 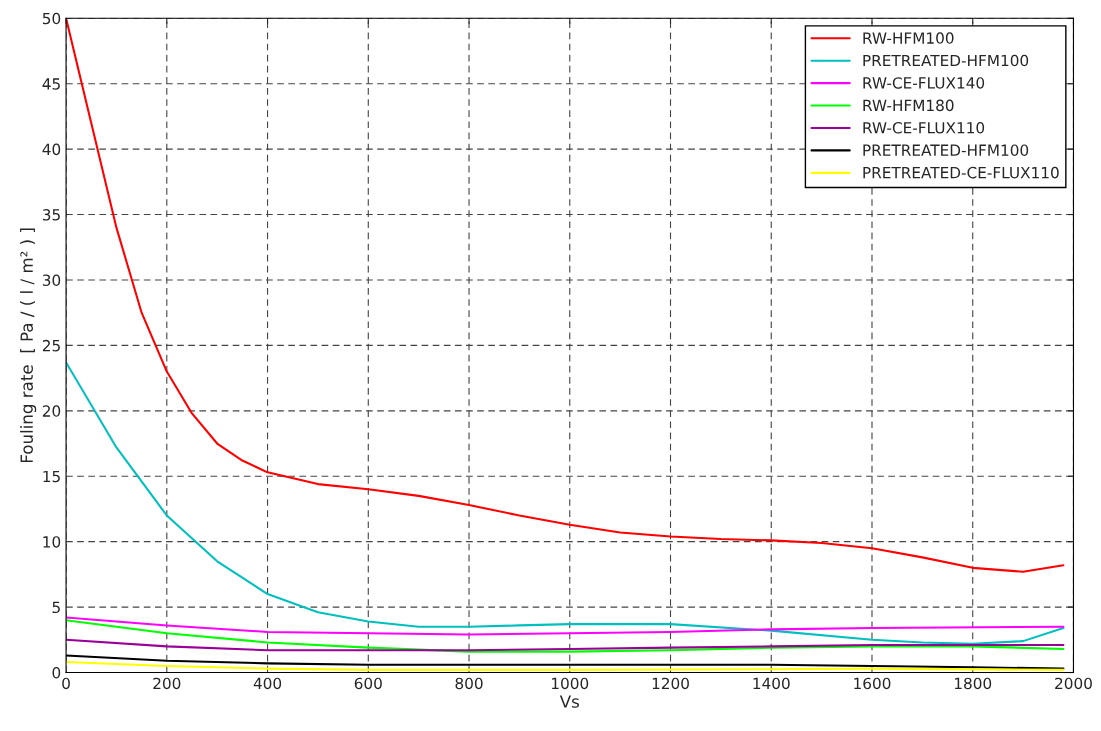 I want to click on y-tick-label: 50, so click(x=51, y=18).